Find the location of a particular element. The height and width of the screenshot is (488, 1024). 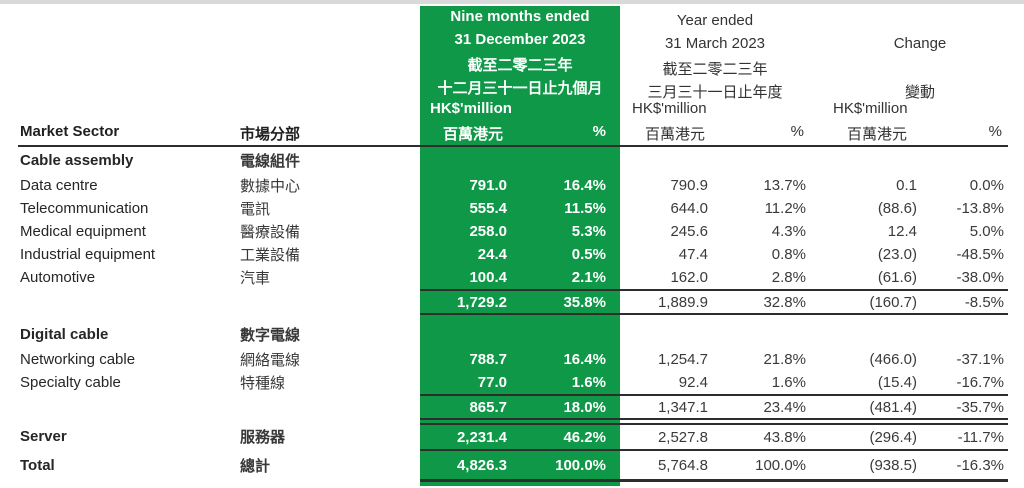

period2-title-line3-zh: 截至二零二三年 is located at coordinates (715, 69).